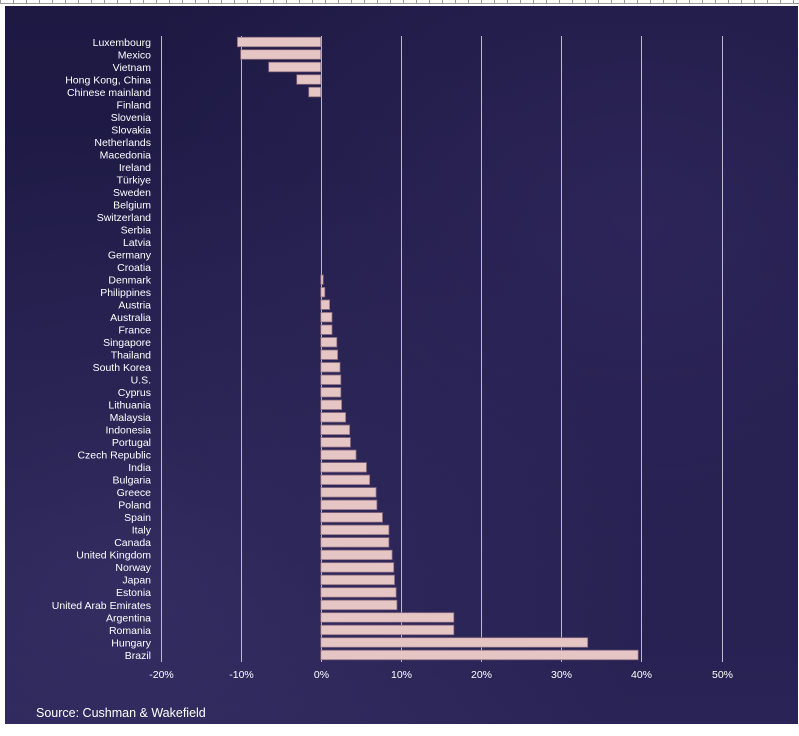 This screenshot has width=799, height=736. Describe the element at coordinates (125, 293) in the screenshot. I see `category-label: Philippines` at that location.